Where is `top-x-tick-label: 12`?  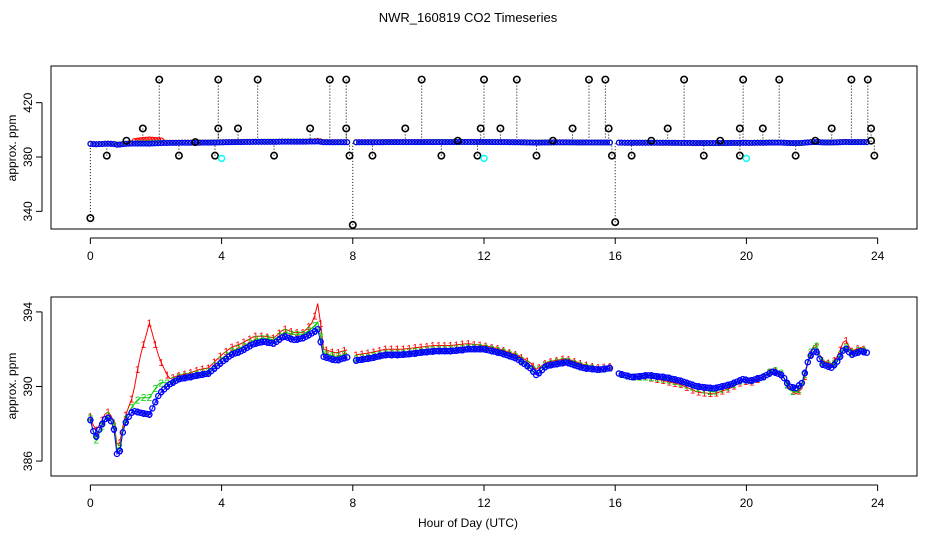
top-x-tick-label: 12 is located at coordinates (484, 256).